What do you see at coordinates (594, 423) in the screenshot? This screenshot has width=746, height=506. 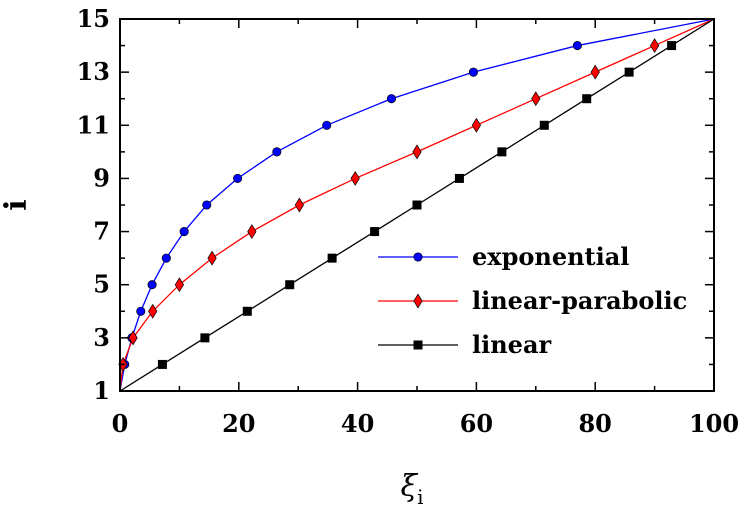 I see `x-tick-label: 80` at bounding box center [594, 423].